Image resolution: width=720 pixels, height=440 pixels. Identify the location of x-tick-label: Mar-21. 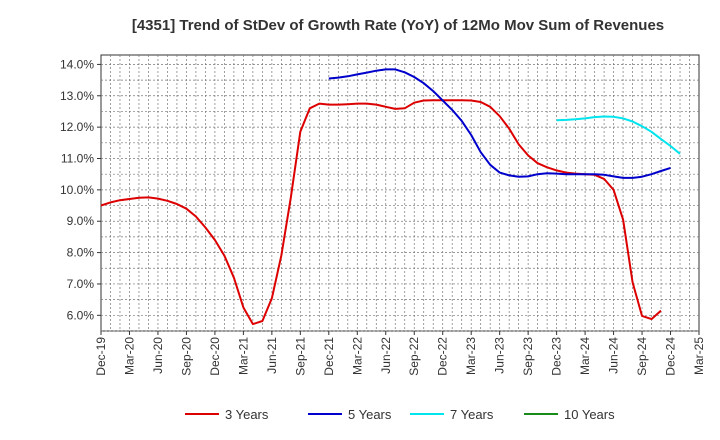
(243, 356).